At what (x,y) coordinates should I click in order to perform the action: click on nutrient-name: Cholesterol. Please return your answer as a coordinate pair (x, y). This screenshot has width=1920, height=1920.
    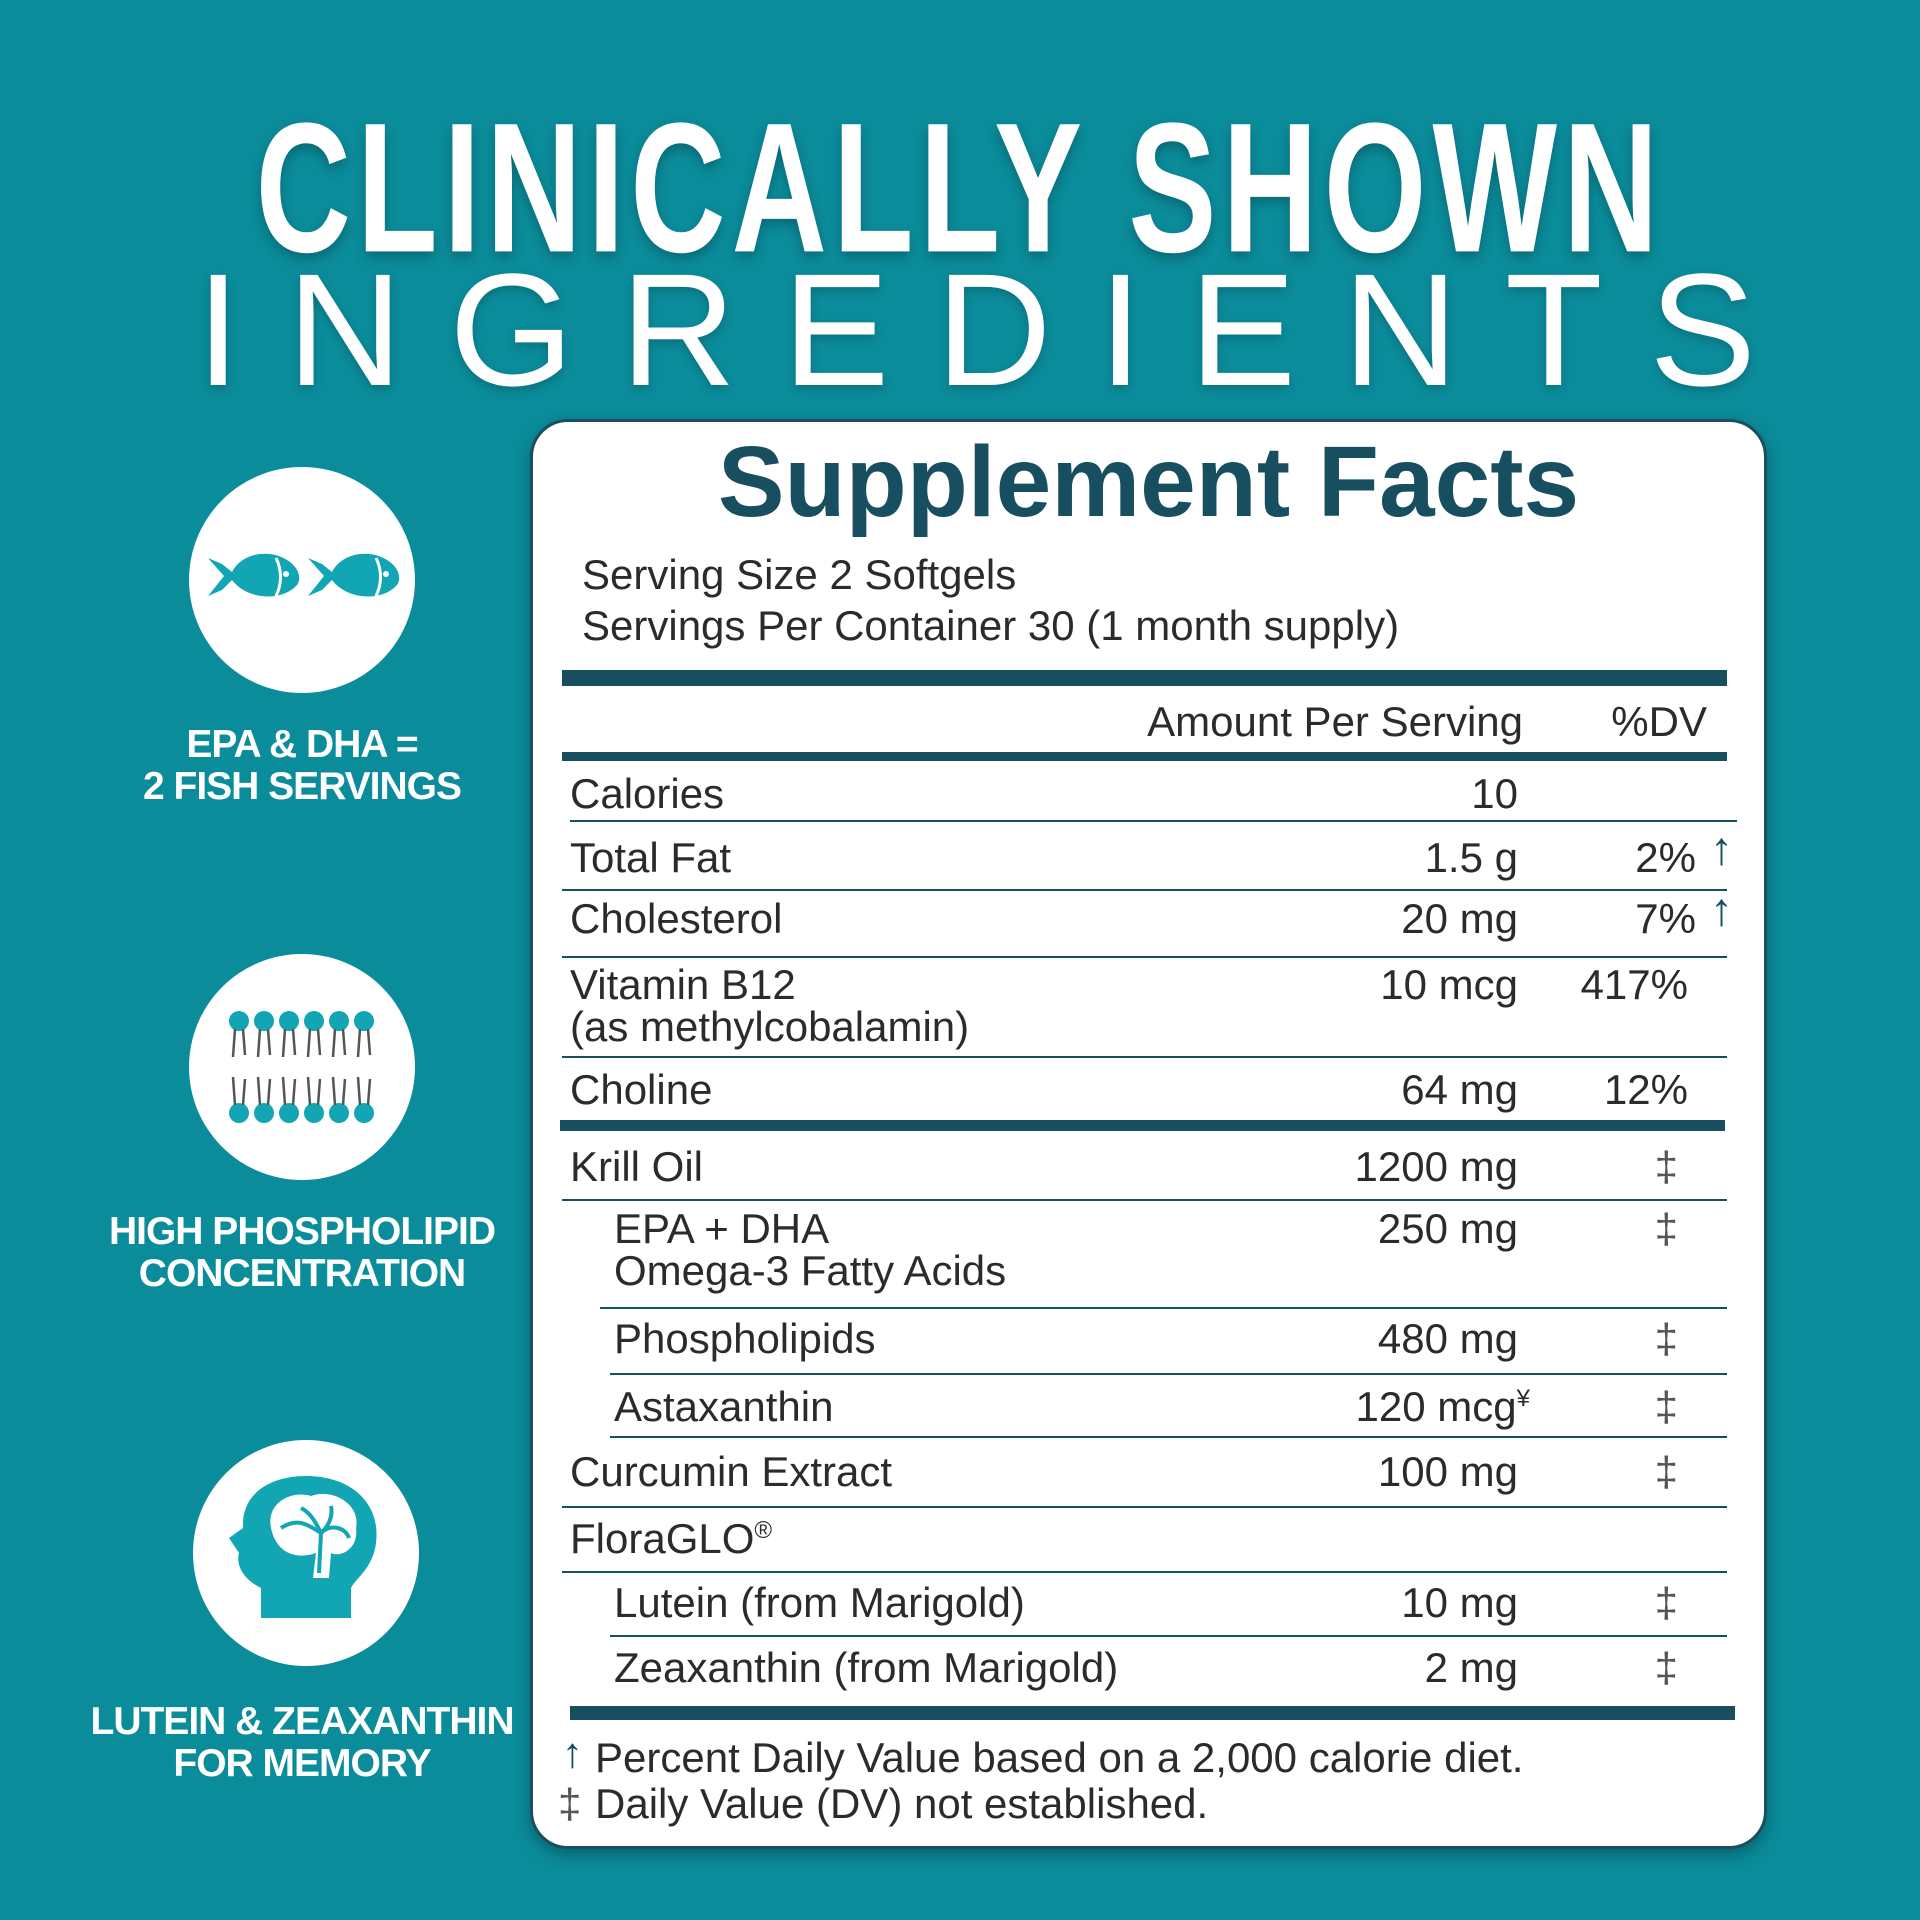
    Looking at the image, I should click on (676, 919).